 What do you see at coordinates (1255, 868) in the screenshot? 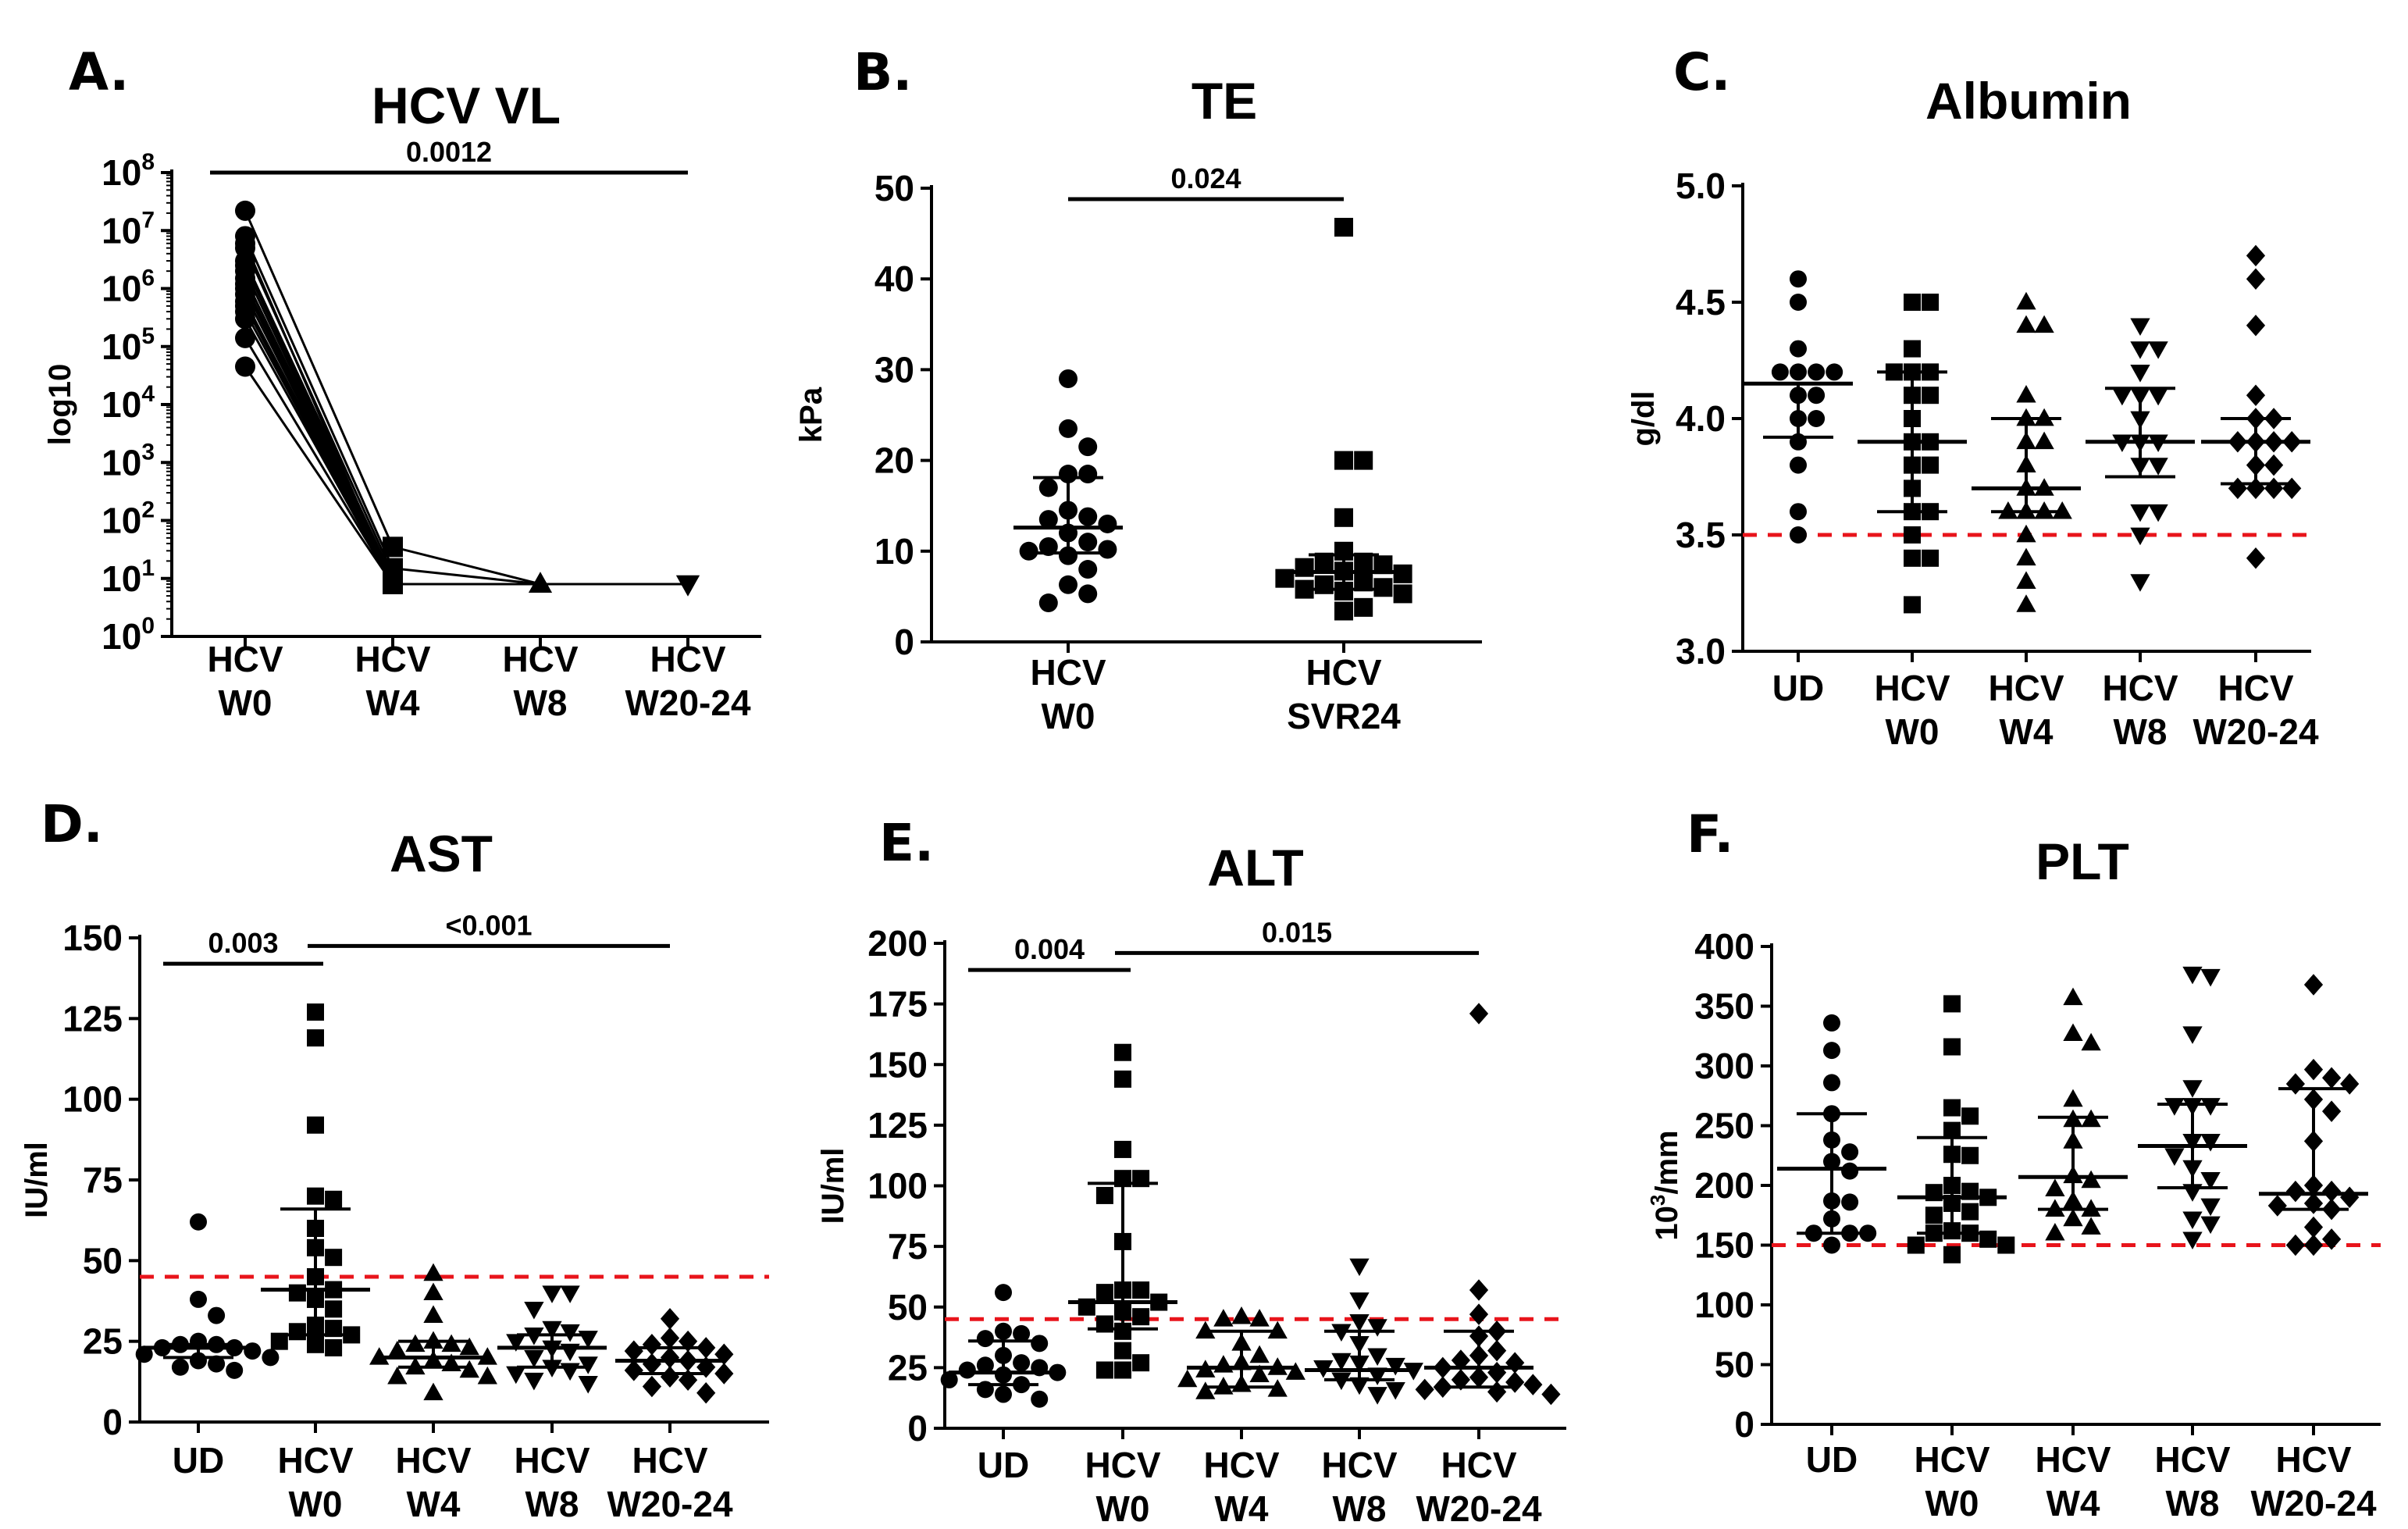
I see `chart-title: ALT` at bounding box center [1255, 868].